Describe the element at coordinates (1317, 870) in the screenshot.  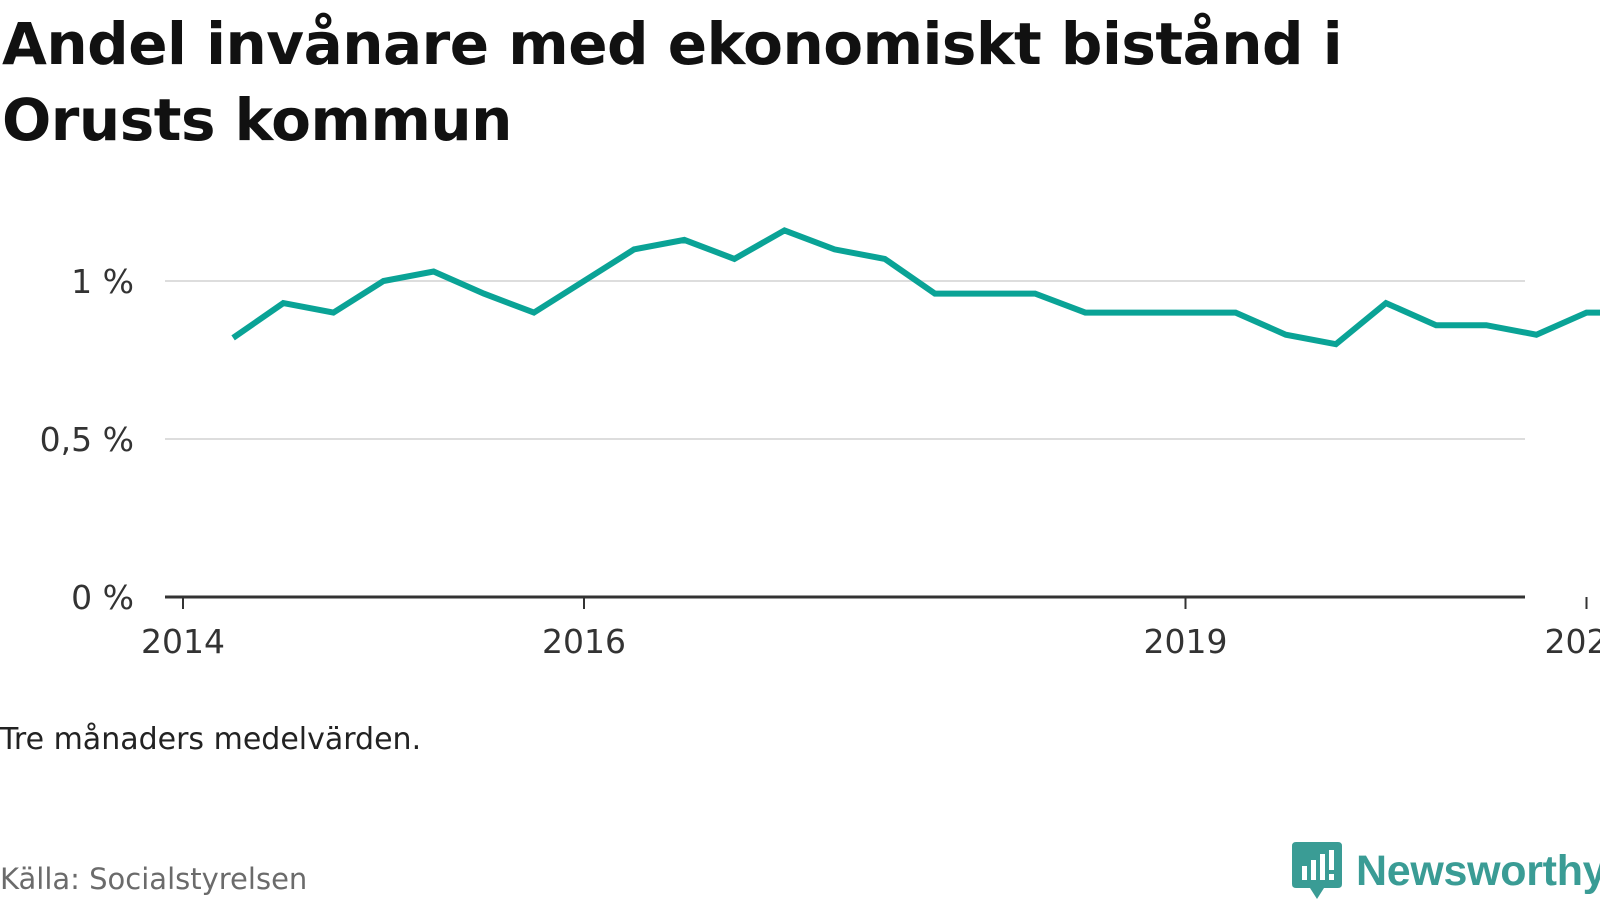
I see `newsworthy-logo-icon` at that location.